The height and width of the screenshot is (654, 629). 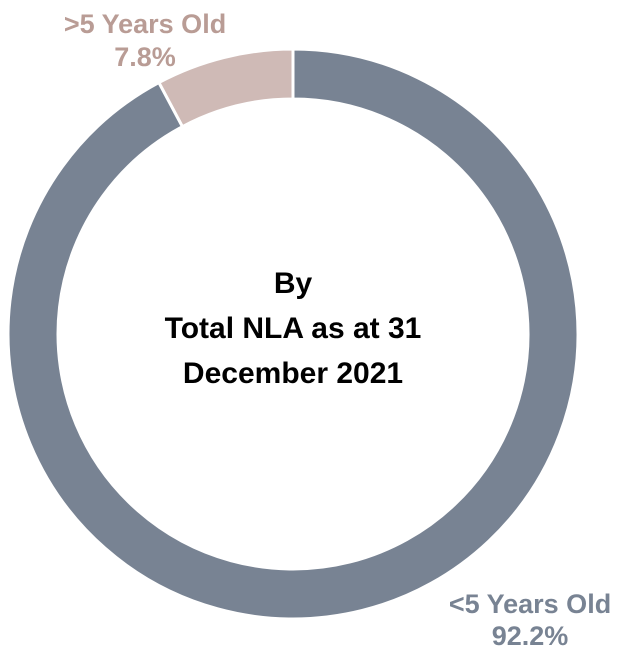 What do you see at coordinates (293, 283) in the screenshot?
I see `center-text-line-1: By` at bounding box center [293, 283].